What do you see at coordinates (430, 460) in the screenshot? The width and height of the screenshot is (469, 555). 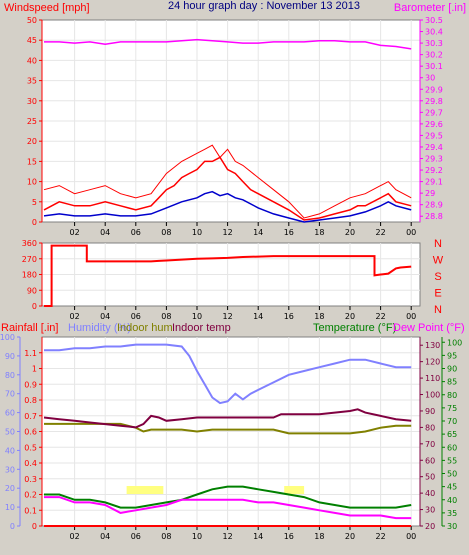 I see `indoor-temp-tick-label: 60` at bounding box center [430, 460].